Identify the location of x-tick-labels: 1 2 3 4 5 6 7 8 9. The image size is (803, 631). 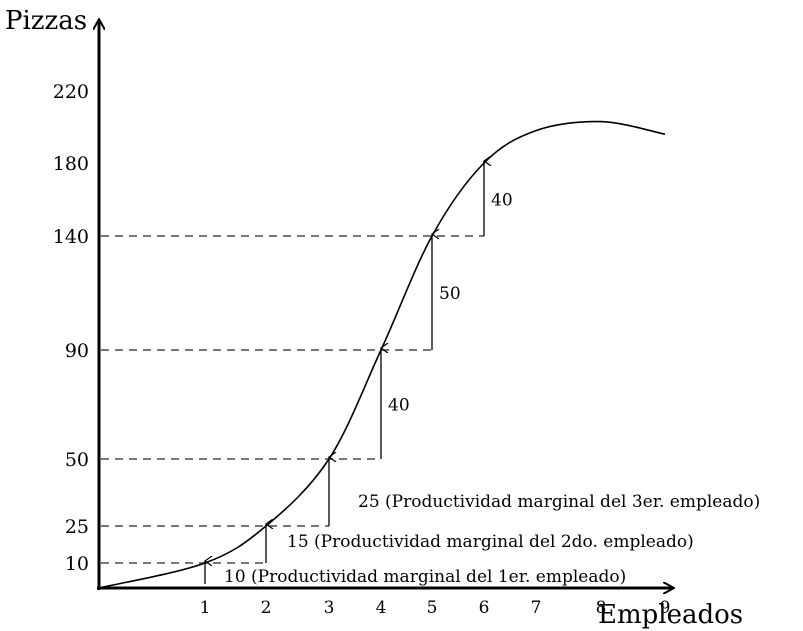
(435, 608).